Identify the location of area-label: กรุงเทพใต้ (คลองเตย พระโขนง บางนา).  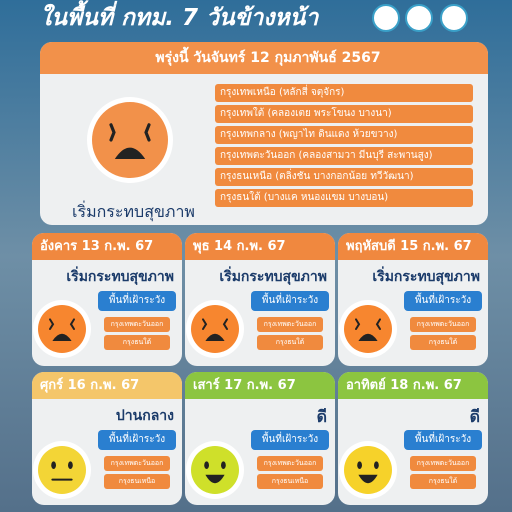
(344, 114).